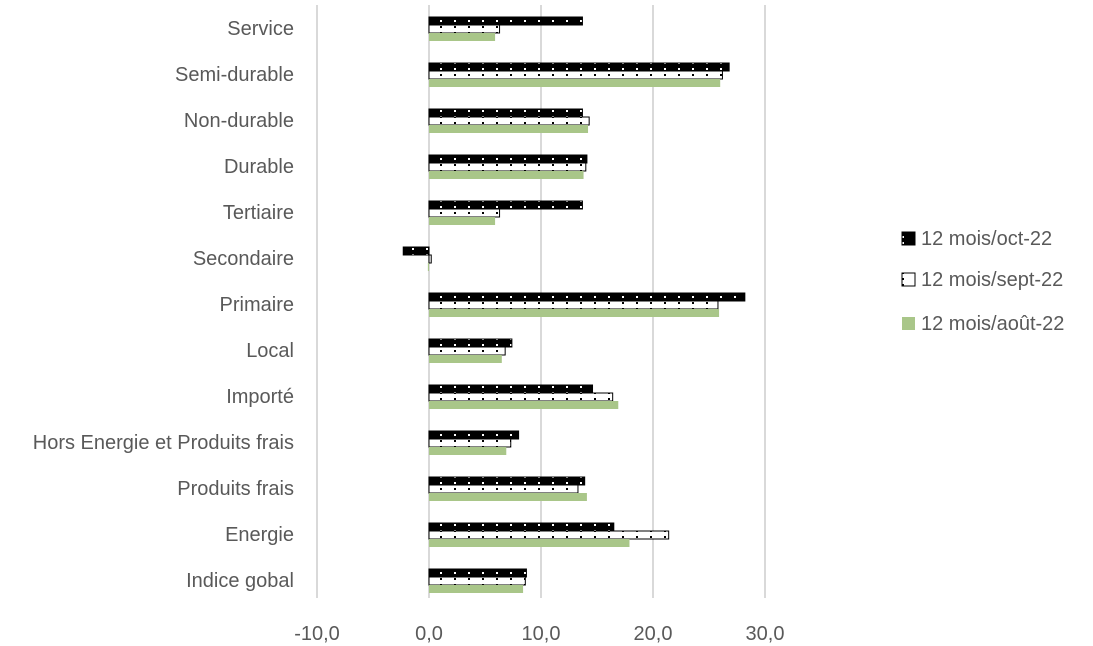 The height and width of the screenshot is (646, 1093). I want to click on category-label-local: Local, so click(270, 351).